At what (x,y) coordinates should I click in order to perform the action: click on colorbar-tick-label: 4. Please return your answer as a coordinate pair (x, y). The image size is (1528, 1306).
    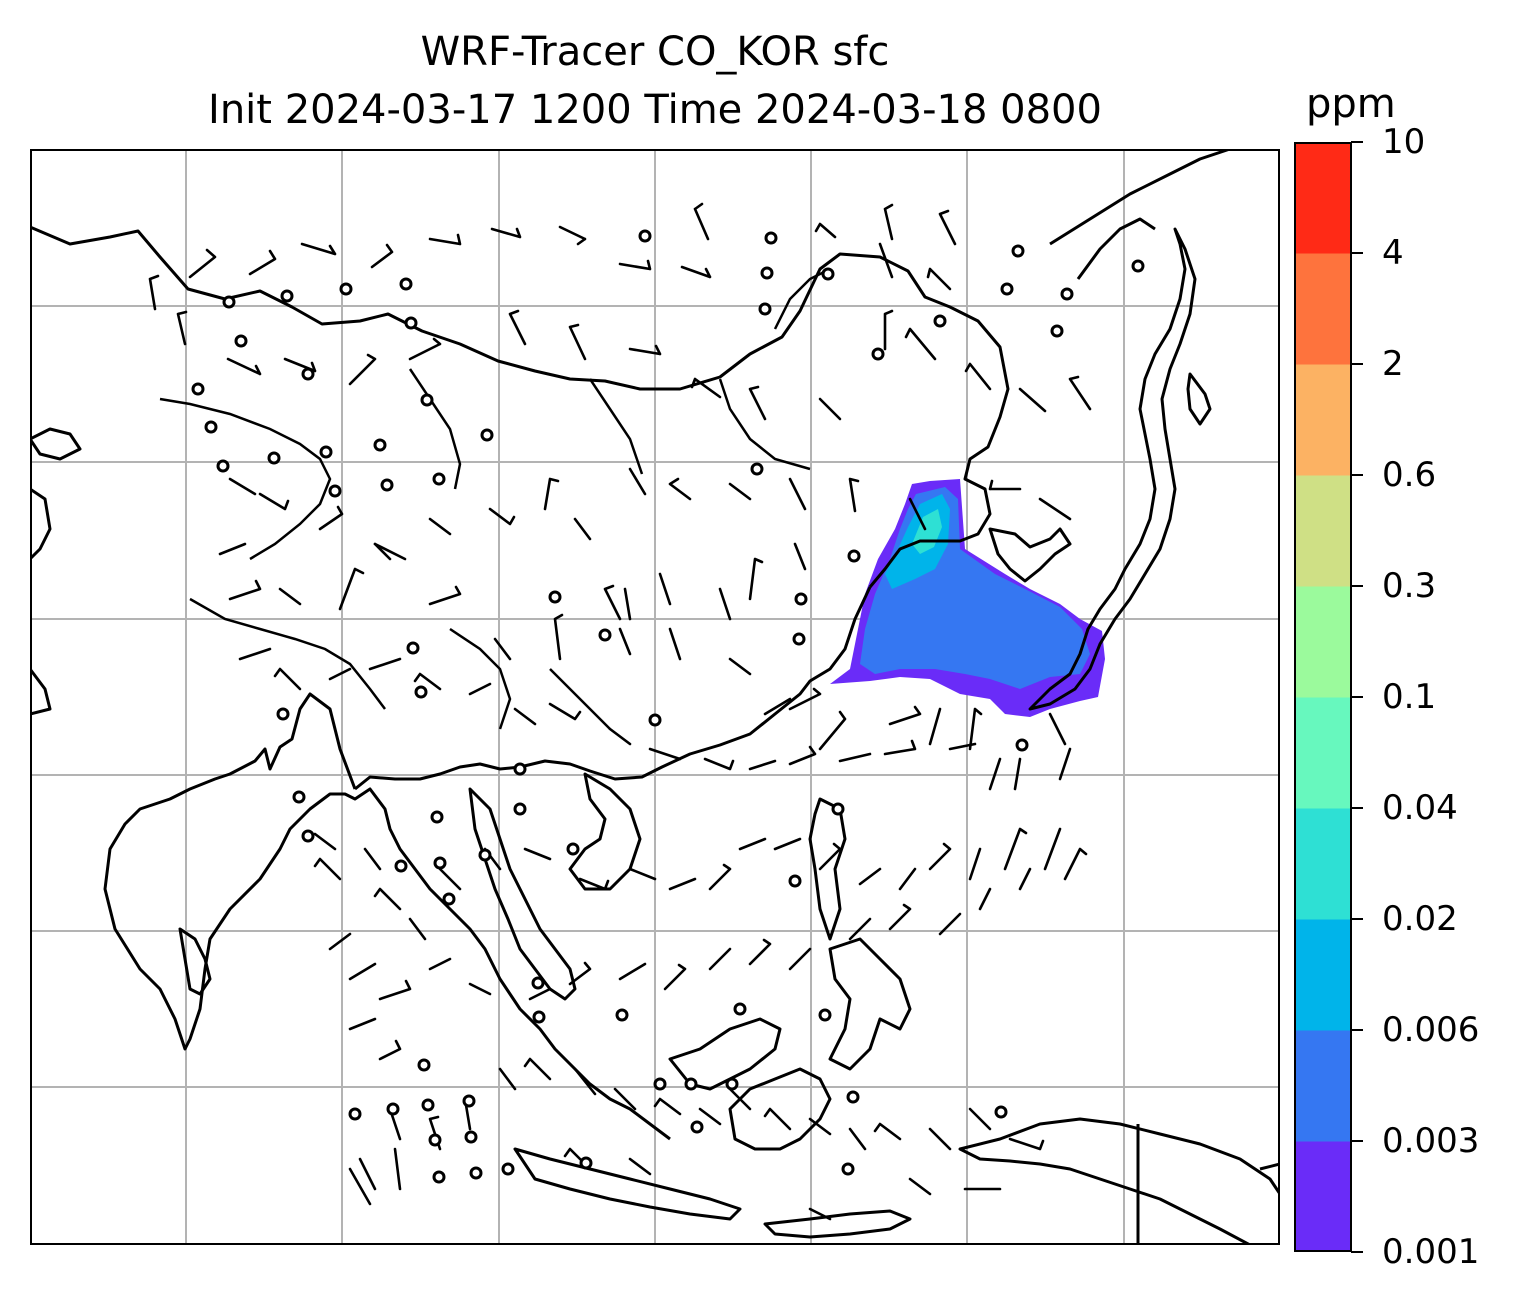
    Looking at the image, I should click on (1393, 253).